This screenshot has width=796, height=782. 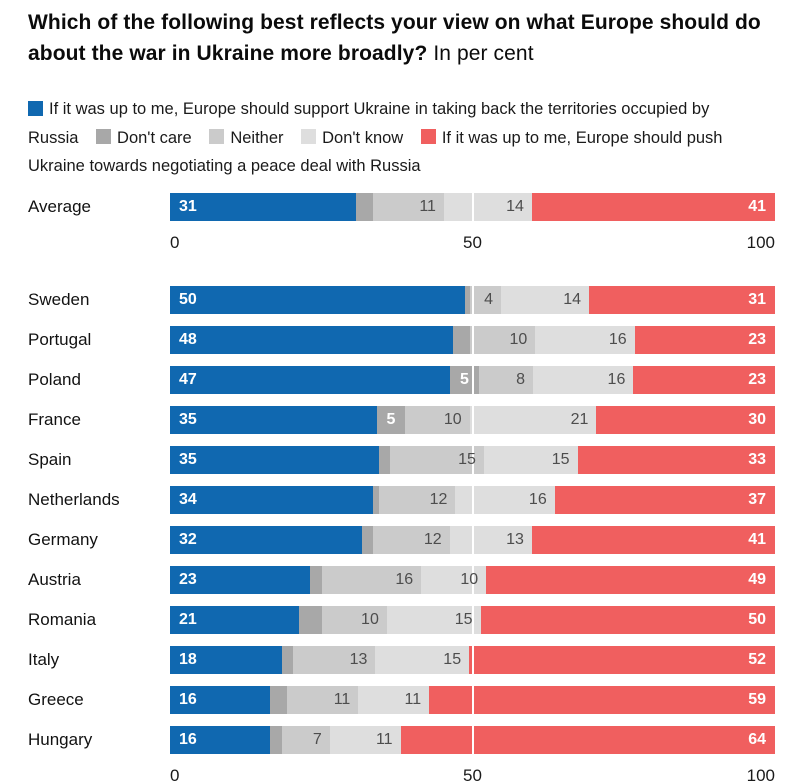 What do you see at coordinates (257, 137) in the screenshot?
I see `legend-label-neither: Neither` at bounding box center [257, 137].